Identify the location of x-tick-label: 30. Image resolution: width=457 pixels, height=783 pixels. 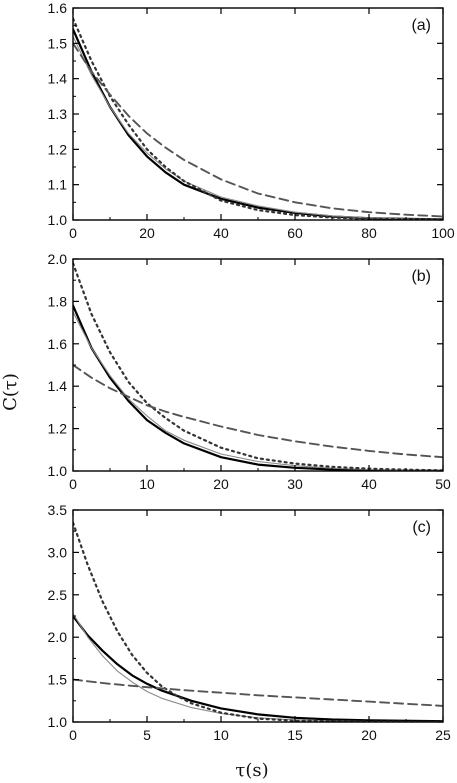
(295, 484).